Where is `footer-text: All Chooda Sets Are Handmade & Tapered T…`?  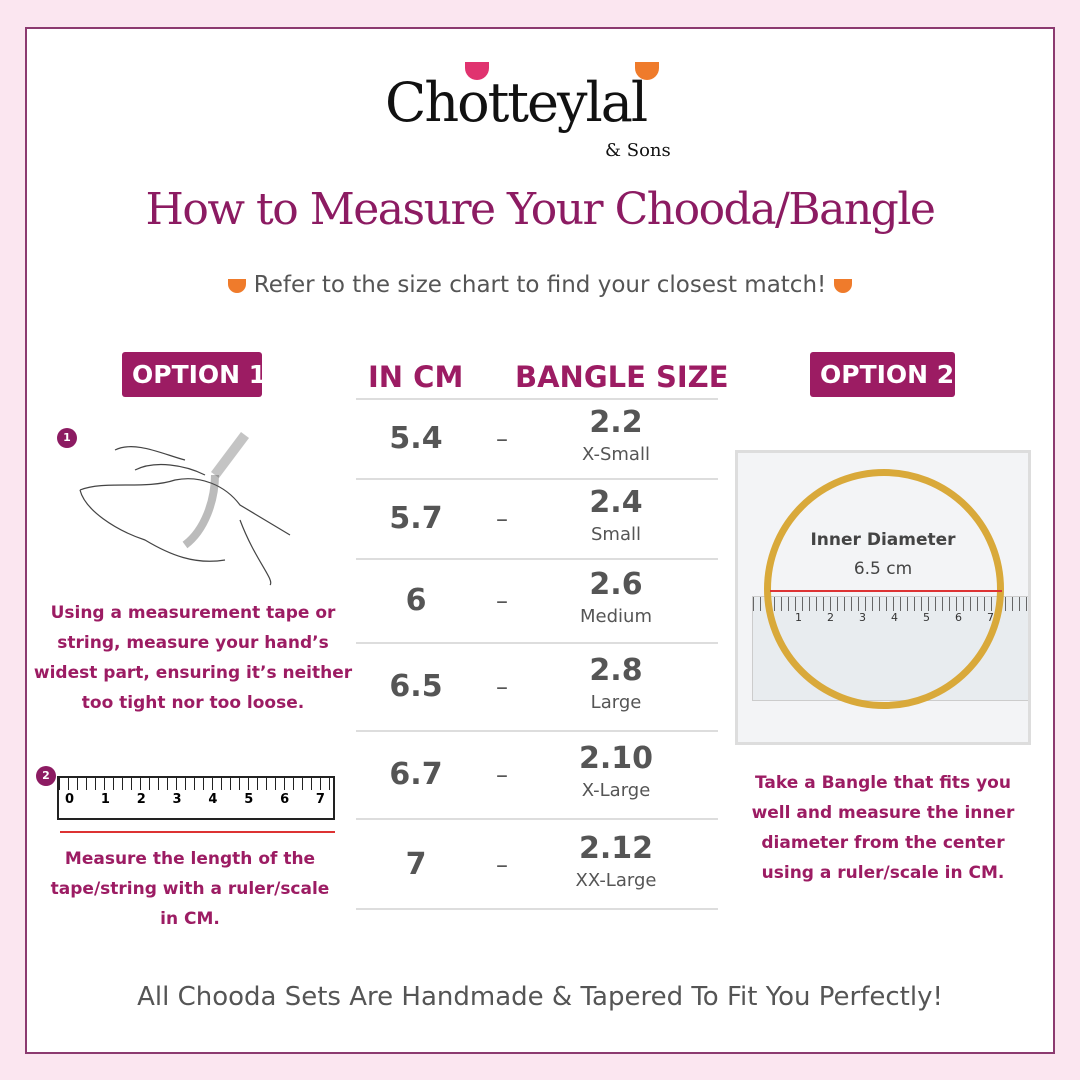
footer-text: All Chooda Sets Are Handmade & Tapered T… is located at coordinates (540, 997).